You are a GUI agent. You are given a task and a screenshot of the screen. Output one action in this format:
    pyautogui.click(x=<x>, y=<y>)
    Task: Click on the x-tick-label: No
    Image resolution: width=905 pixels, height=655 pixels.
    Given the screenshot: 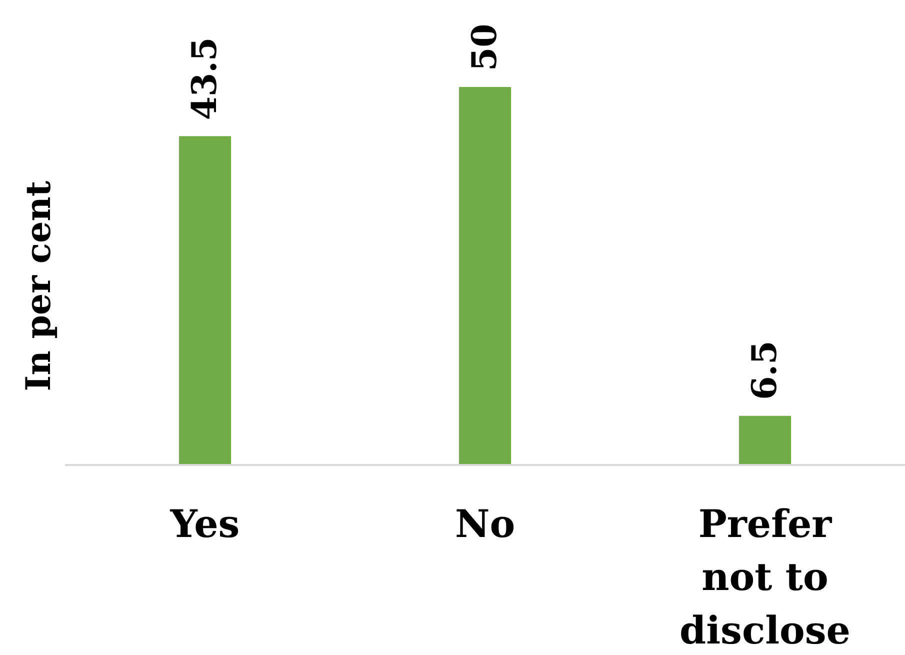 What is the action you would take?
    pyautogui.click(x=485, y=523)
    